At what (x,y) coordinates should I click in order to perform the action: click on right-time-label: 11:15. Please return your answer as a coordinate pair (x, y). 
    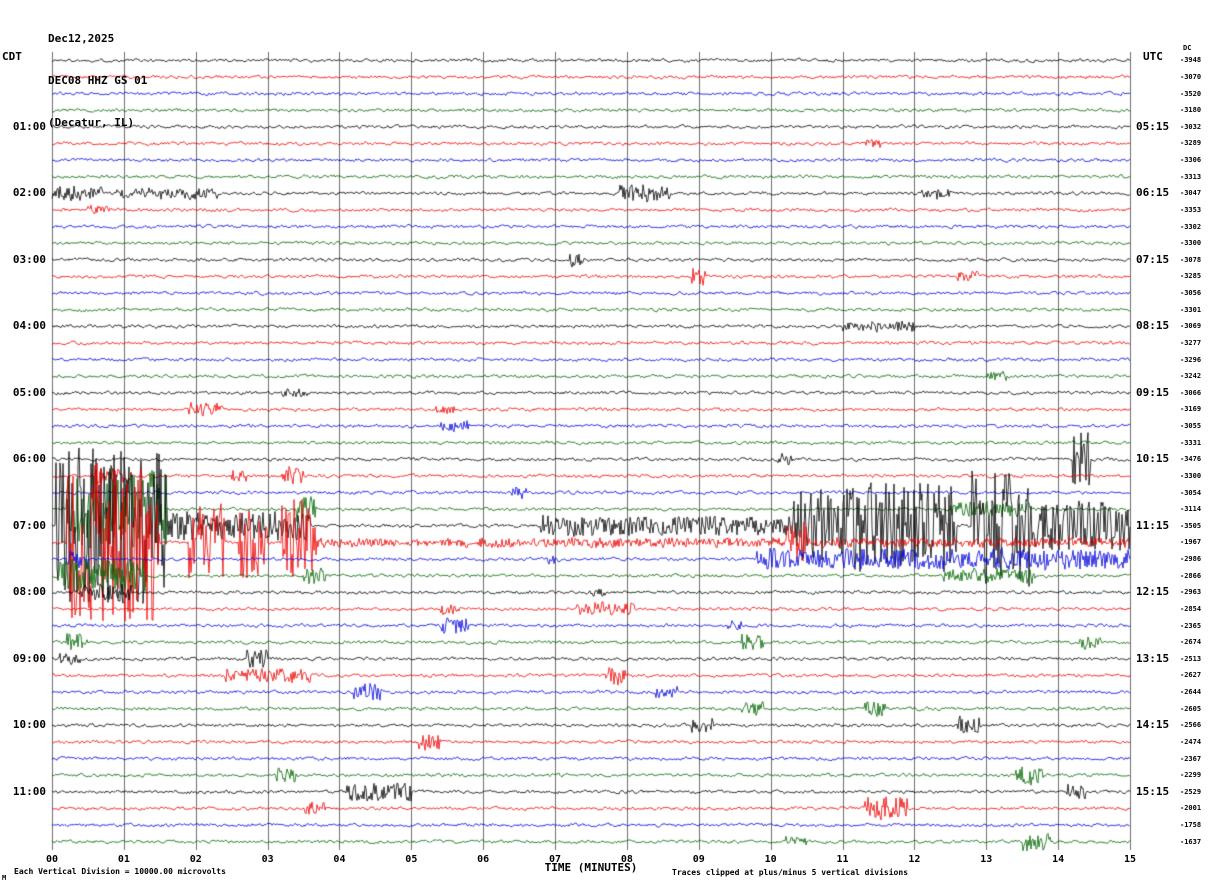
    Looking at the image, I should click on (1153, 525).